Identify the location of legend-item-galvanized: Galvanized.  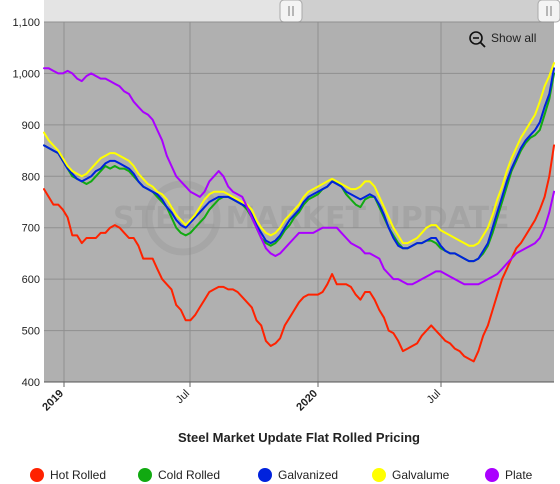
(298, 475).